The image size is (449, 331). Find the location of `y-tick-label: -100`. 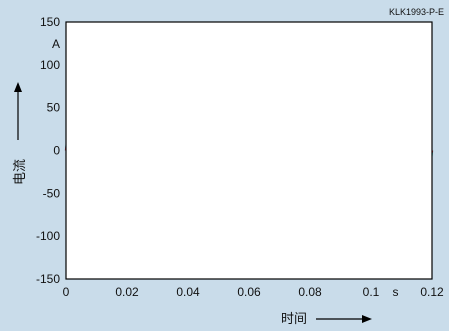

y-tick-label: -100 is located at coordinates (48, 236).